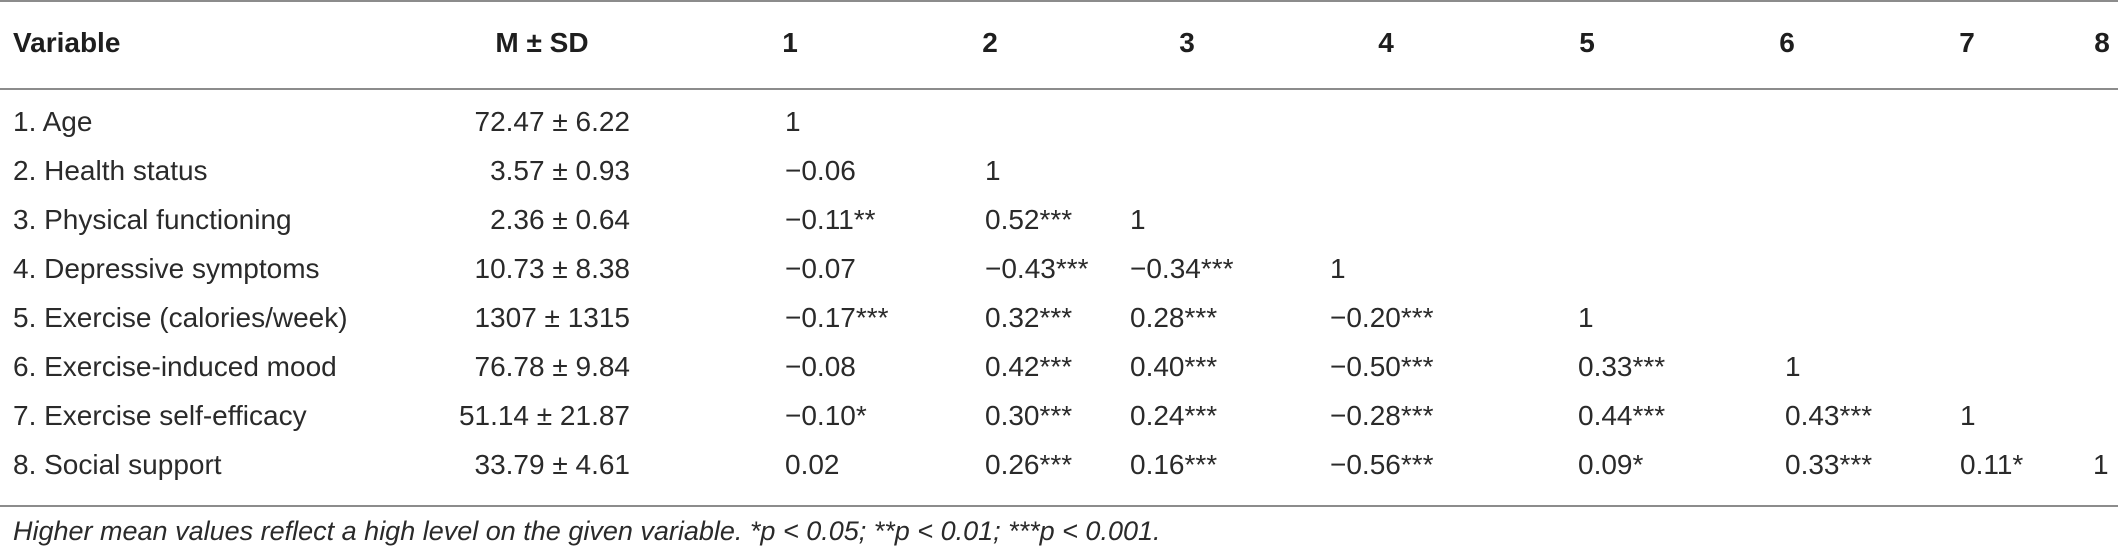 The height and width of the screenshot is (555, 2118). Describe the element at coordinates (1187, 42) in the screenshot. I see `header-col-4: 3` at that location.